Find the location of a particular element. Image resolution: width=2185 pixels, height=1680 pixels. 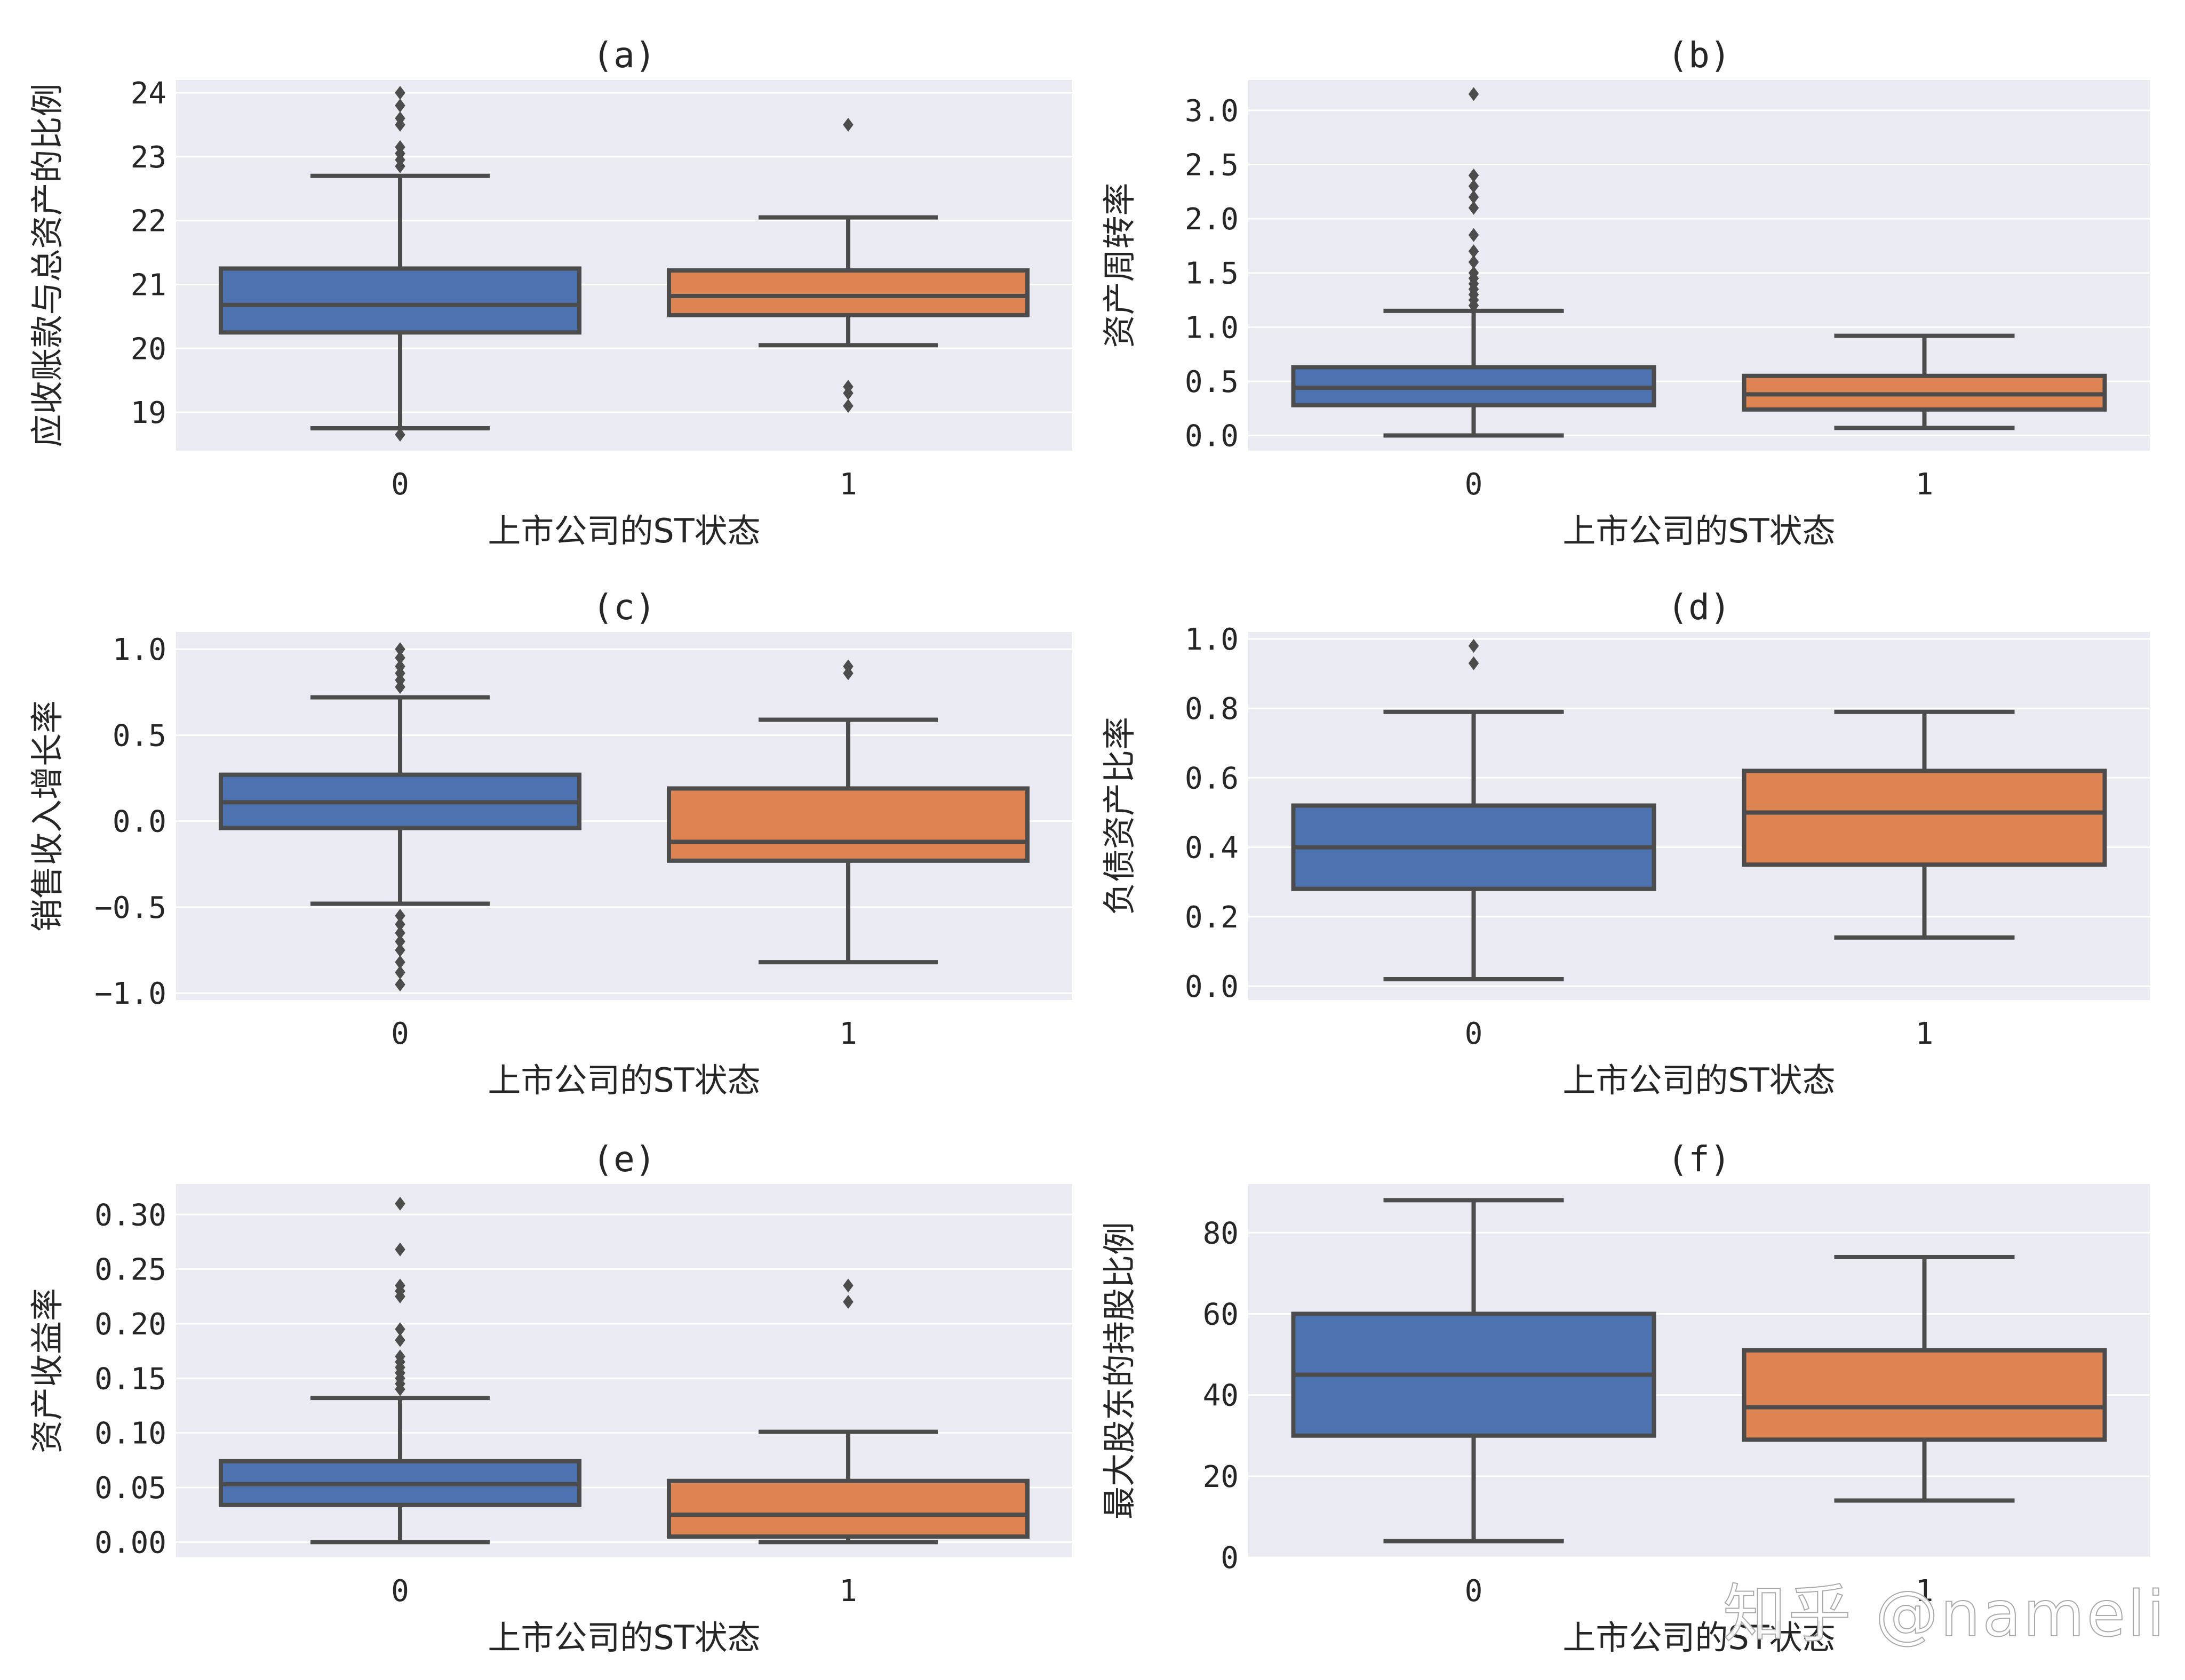

y-axis-label: 资产周转率 is located at coordinates (1119, 265).